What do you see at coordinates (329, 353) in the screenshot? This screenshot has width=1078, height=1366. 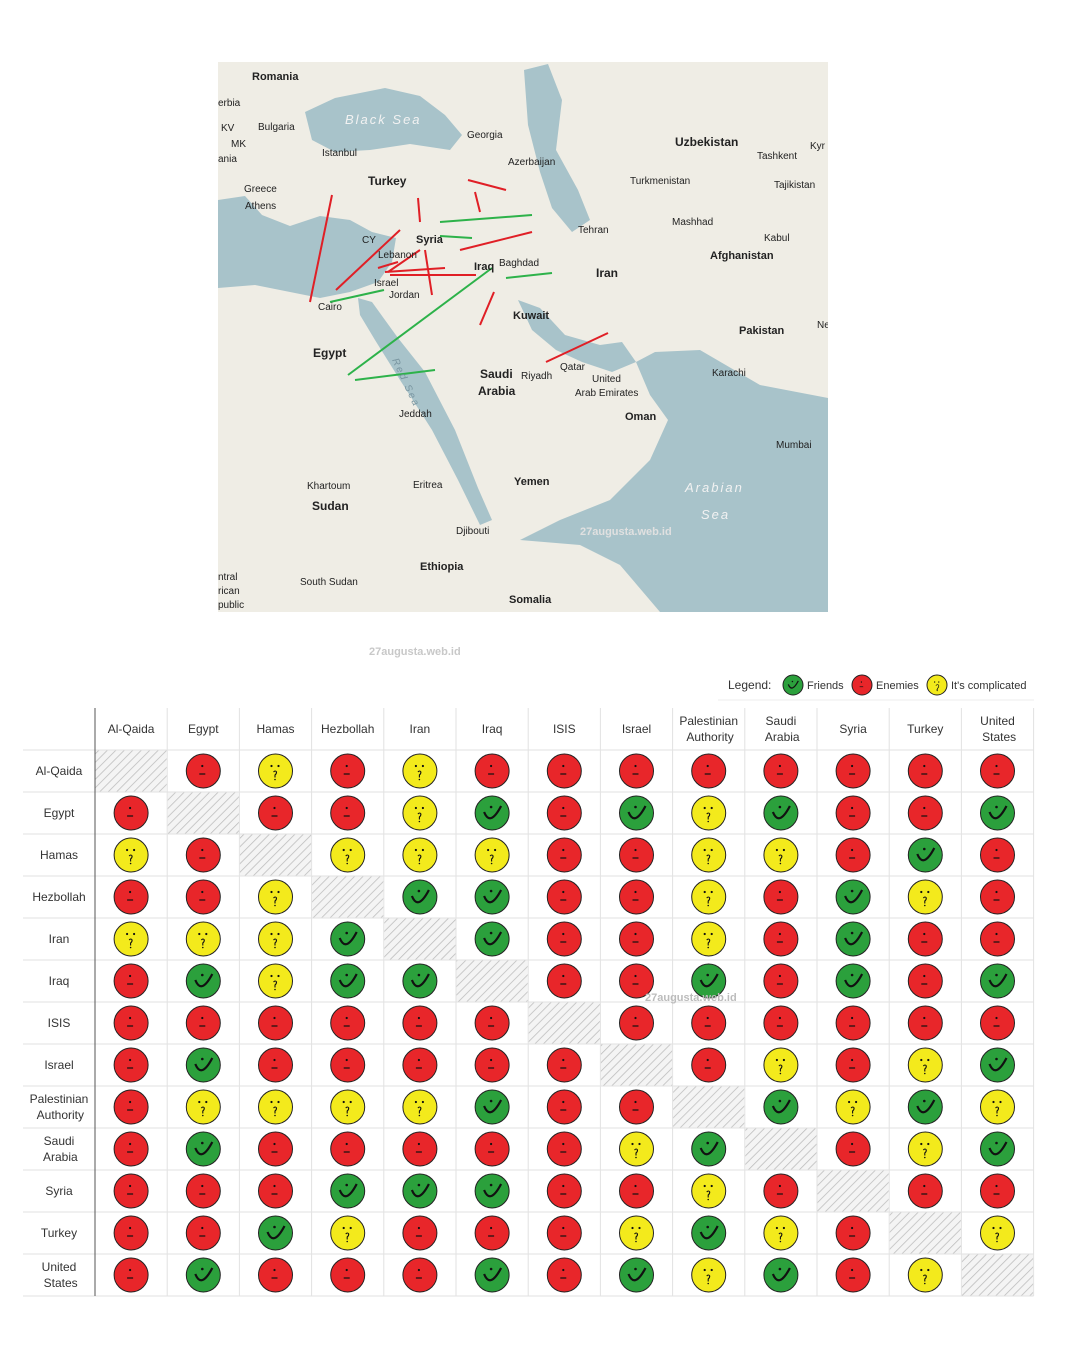 I see `map-label: Egypt` at bounding box center [329, 353].